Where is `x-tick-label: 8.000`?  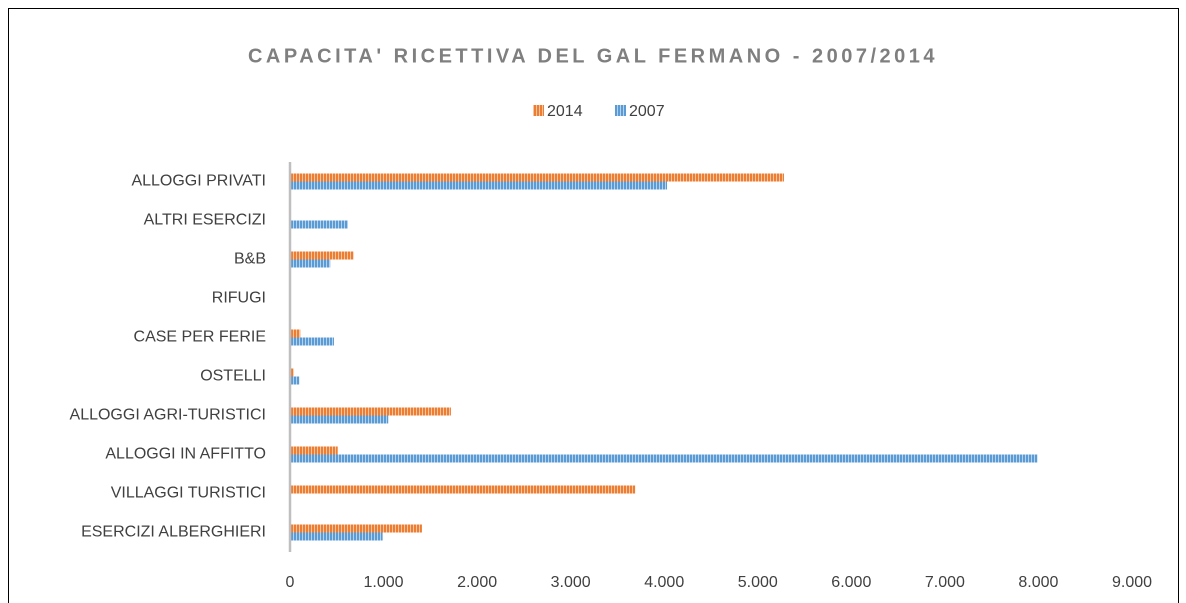
x-tick-label: 8.000 is located at coordinates (1038, 582).